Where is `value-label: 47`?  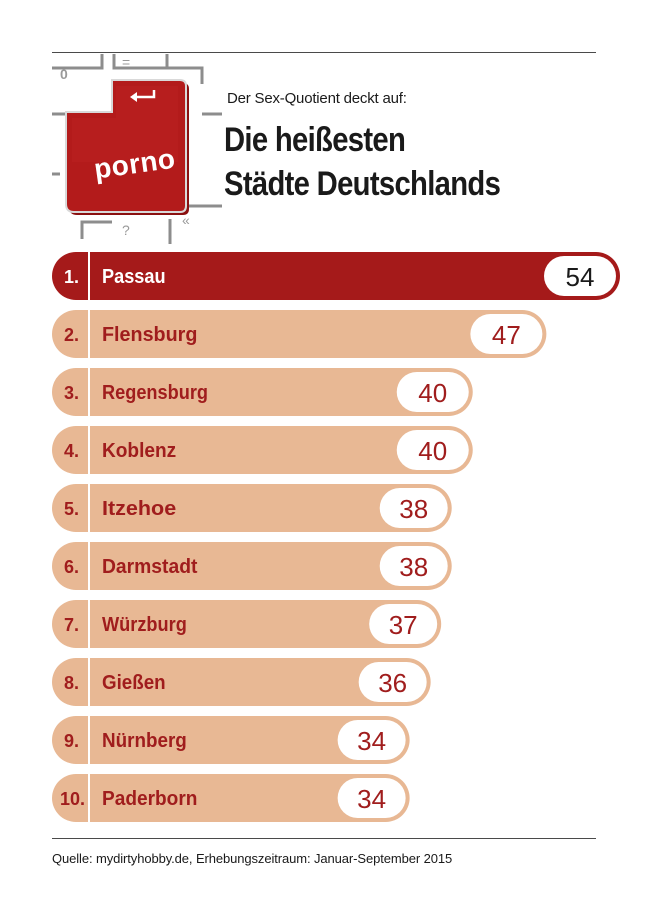 value-label: 47 is located at coordinates (506, 335).